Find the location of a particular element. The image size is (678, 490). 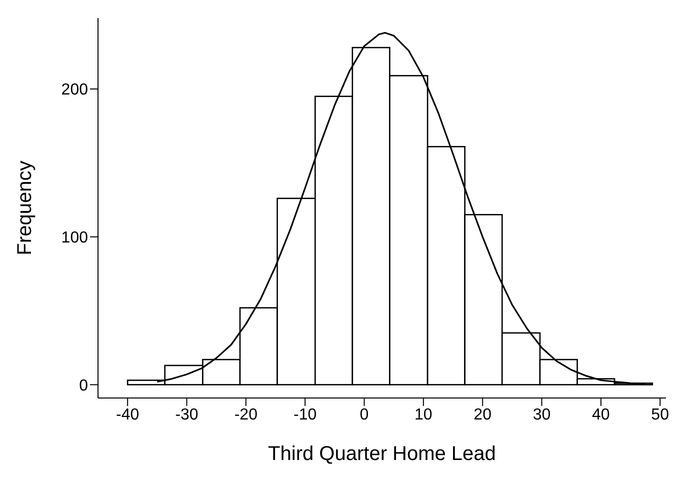

x-tick-label: -30 is located at coordinates (186, 415).